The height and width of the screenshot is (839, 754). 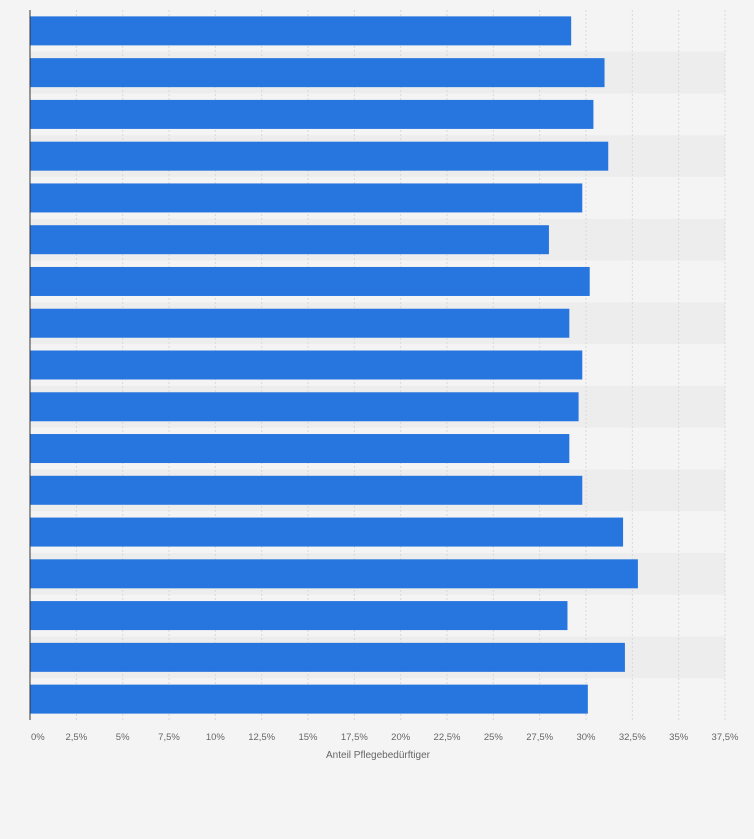 I want to click on x-axis-title: Anteil Pflegebedürftiger, so click(x=378, y=755).